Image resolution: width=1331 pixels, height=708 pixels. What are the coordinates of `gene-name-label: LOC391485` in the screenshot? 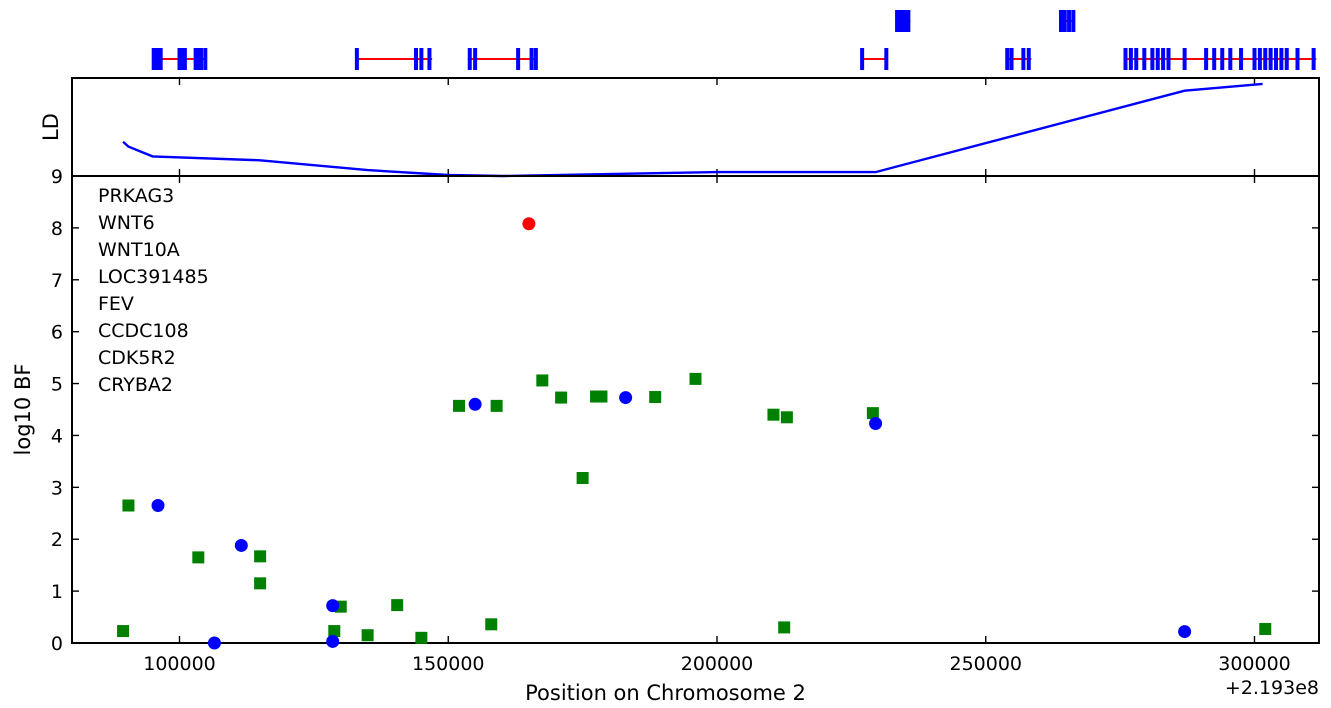 It's located at (153, 277).